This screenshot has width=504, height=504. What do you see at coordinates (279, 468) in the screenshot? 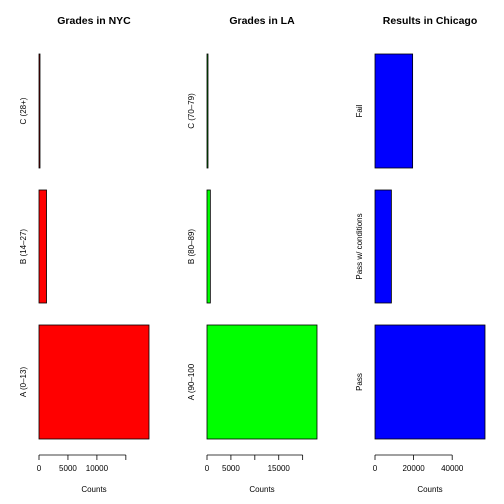
I see `x-tick-label: 15000` at bounding box center [279, 468].